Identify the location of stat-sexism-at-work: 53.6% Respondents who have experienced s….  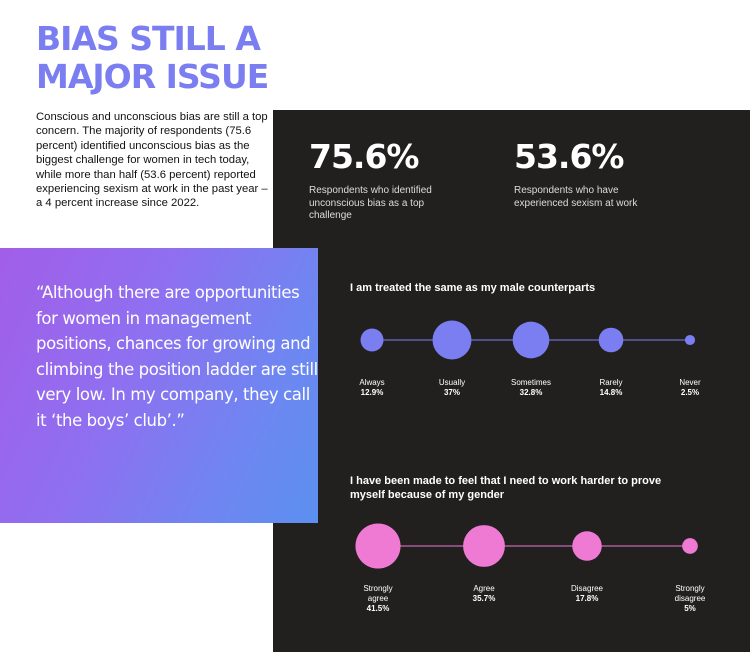
(589, 173).